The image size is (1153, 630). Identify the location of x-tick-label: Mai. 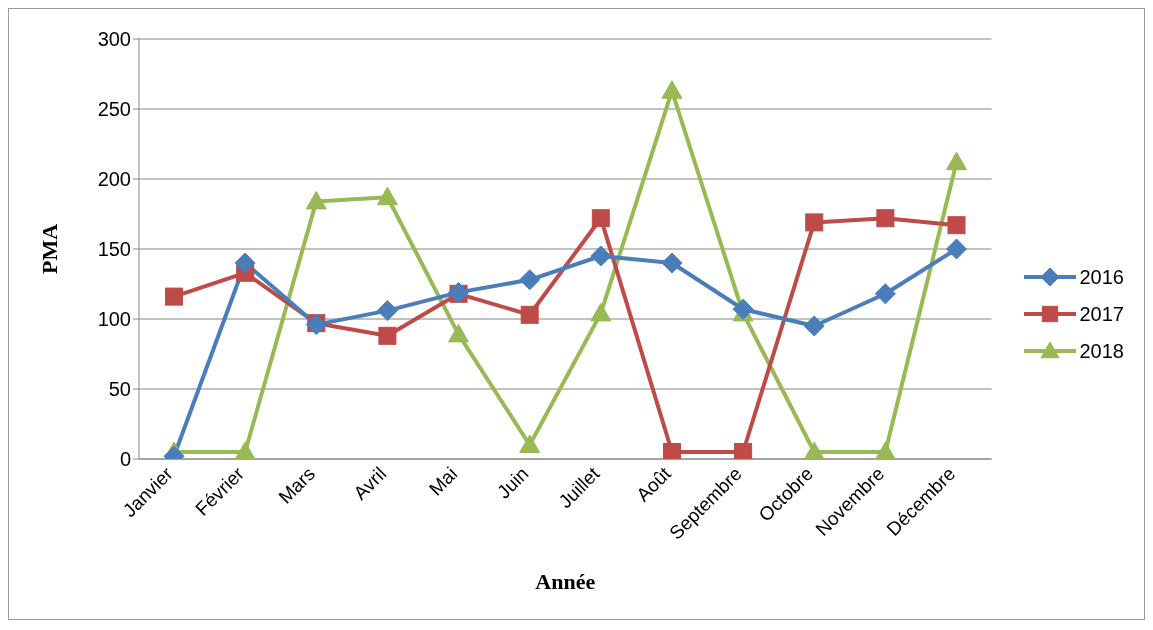
(443, 481).